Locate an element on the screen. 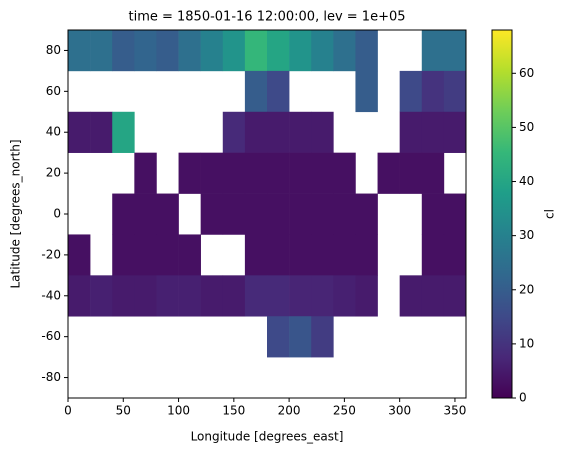  chart-title: time = 1850-01-16 12:00:00, lev = 1e+05 is located at coordinates (266, 17).